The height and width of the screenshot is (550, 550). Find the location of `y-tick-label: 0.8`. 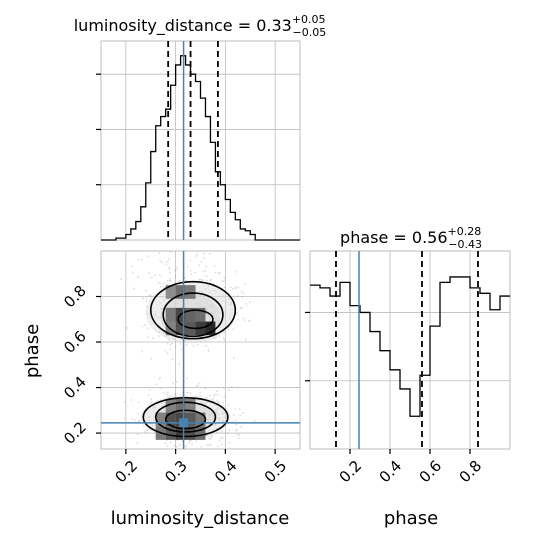

y-tick-label: 0.8 is located at coordinates (75, 297).